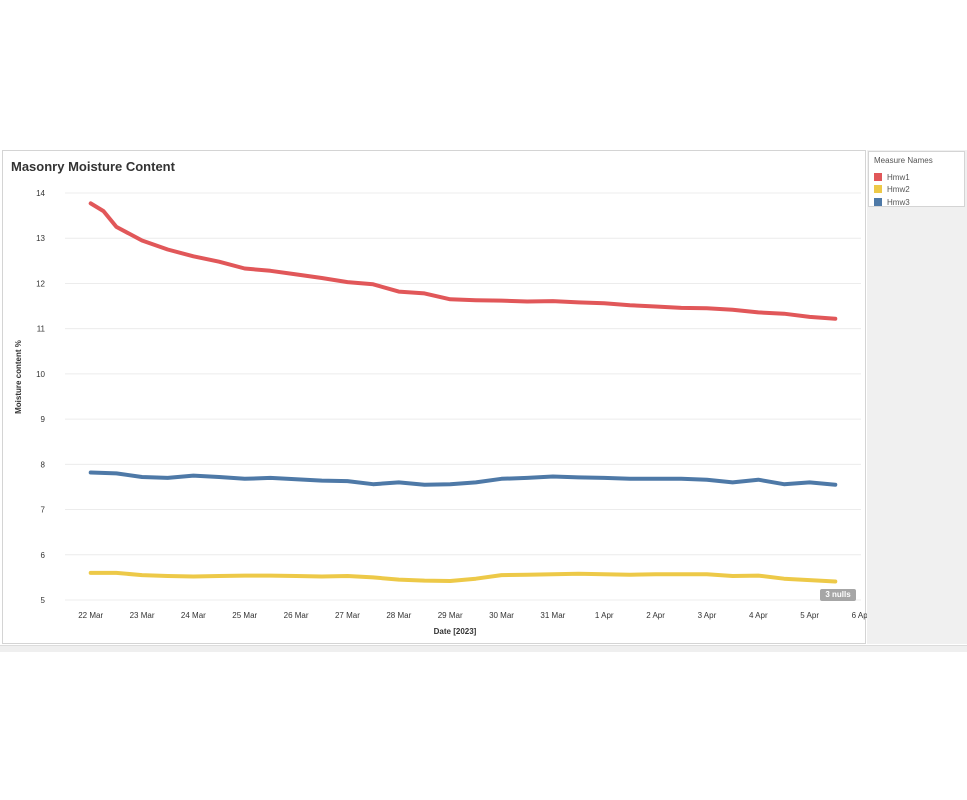  What do you see at coordinates (903, 160) in the screenshot?
I see `legend-title: Measure Names` at bounding box center [903, 160].